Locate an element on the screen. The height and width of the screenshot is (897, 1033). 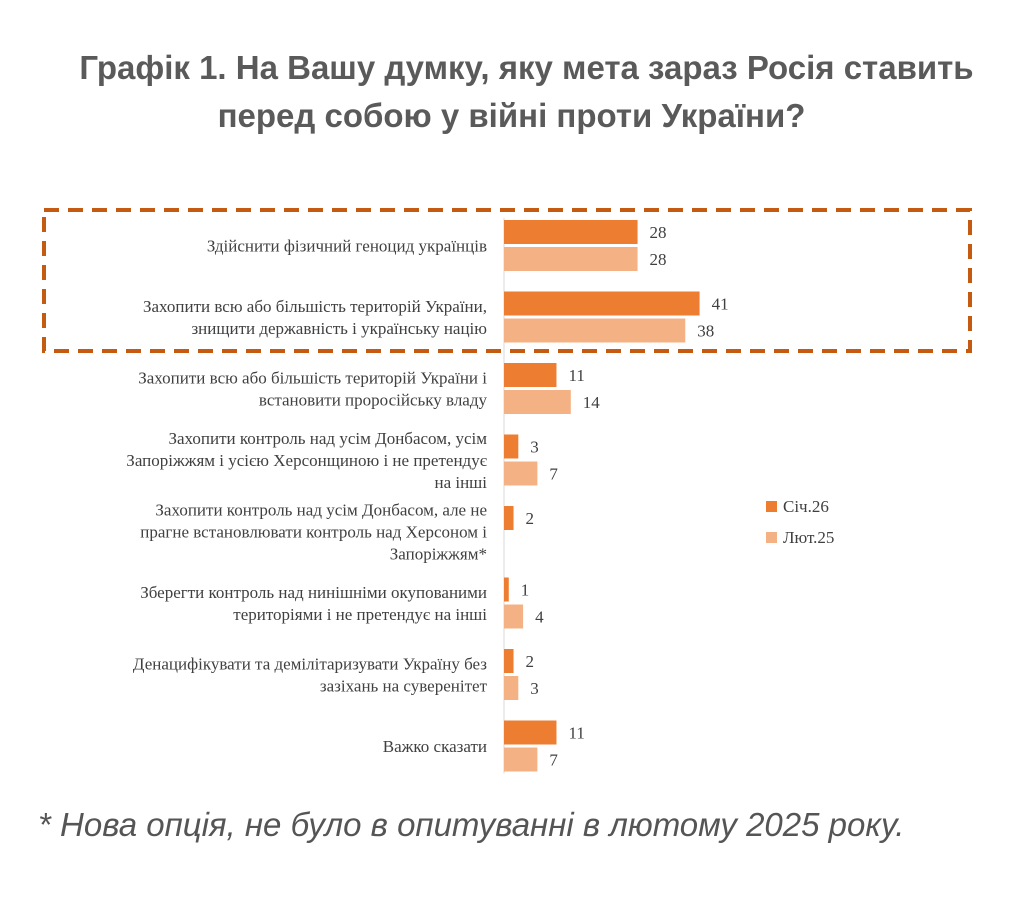
legend-label: Лют.25 is located at coordinates (808, 537).